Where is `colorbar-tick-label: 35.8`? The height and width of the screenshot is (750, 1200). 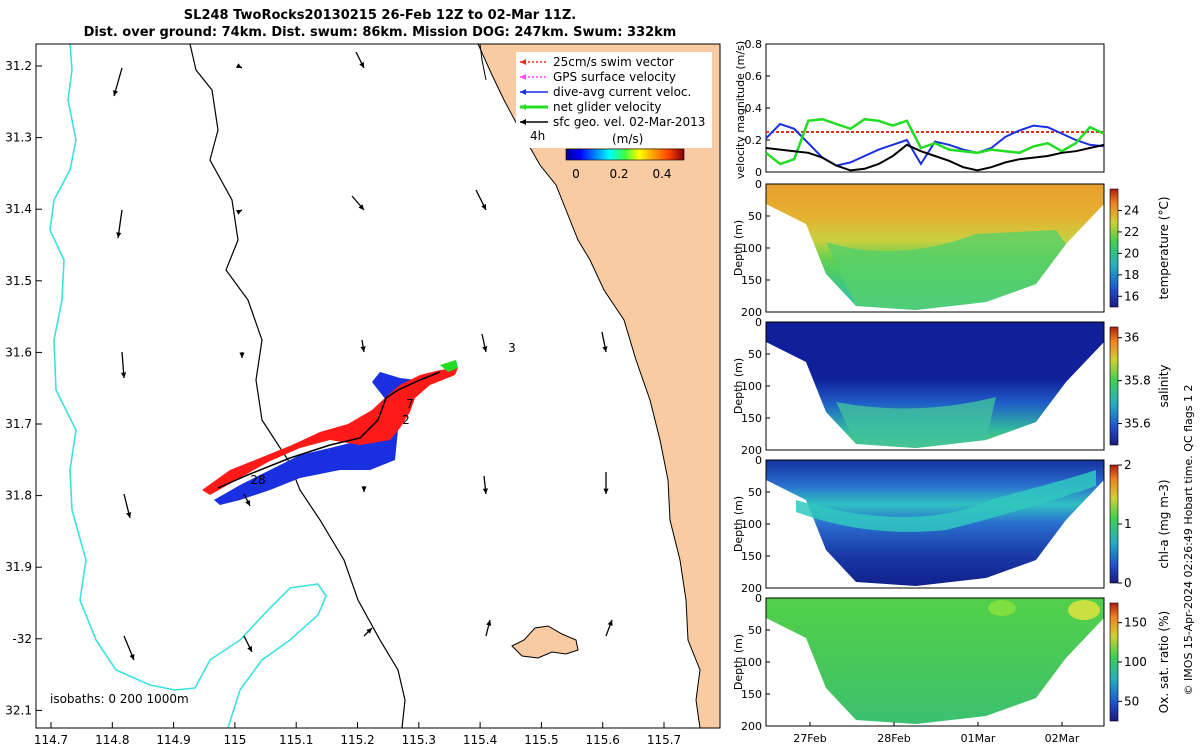 colorbar-tick-label: 35.8 is located at coordinates (1137, 381).